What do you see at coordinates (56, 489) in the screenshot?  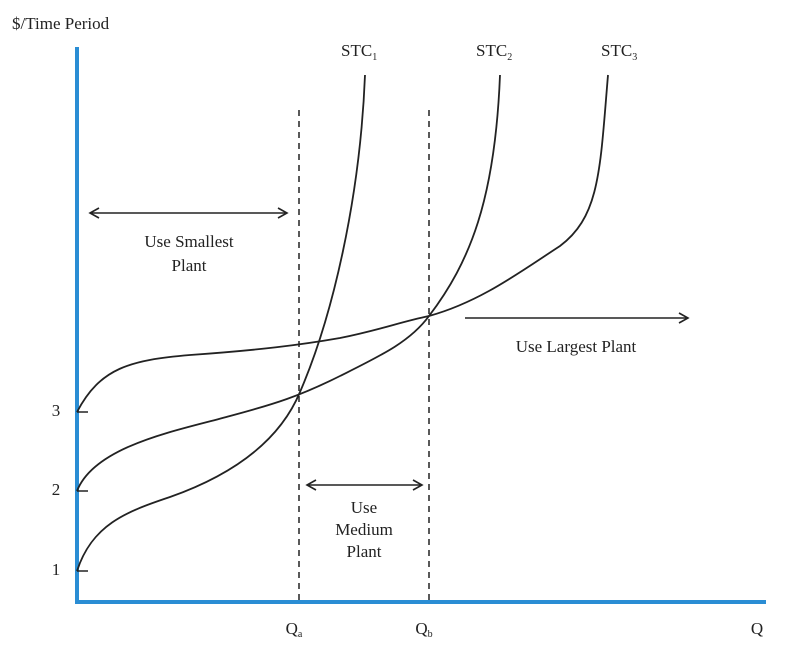 I see `y-tick-label: 2` at bounding box center [56, 489].